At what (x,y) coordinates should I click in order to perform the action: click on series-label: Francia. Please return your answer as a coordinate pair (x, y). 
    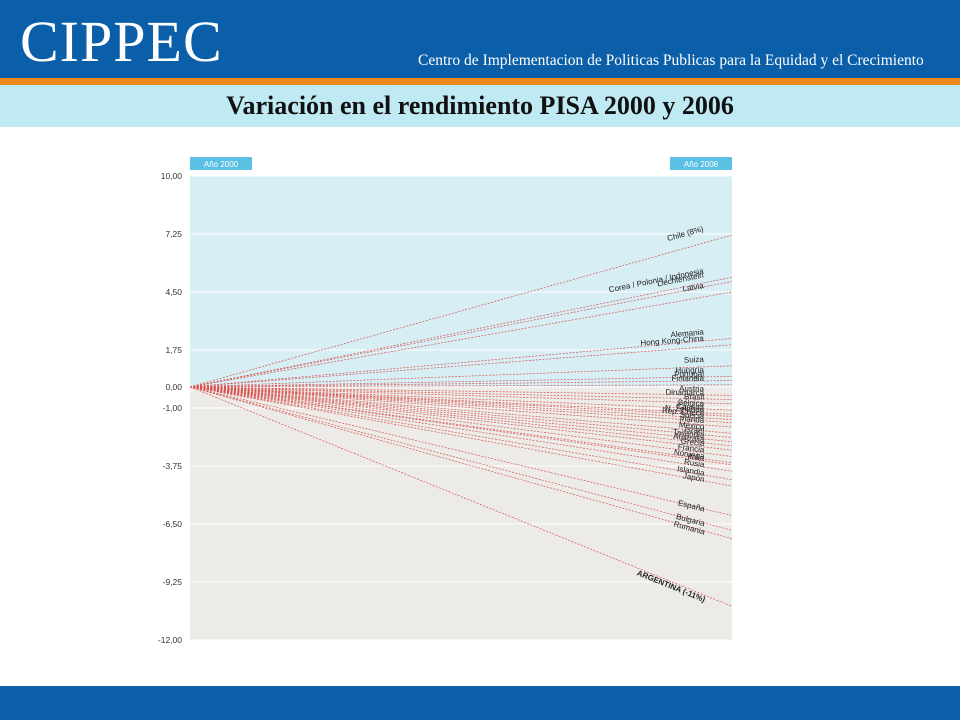
    Looking at the image, I should click on (691, 448).